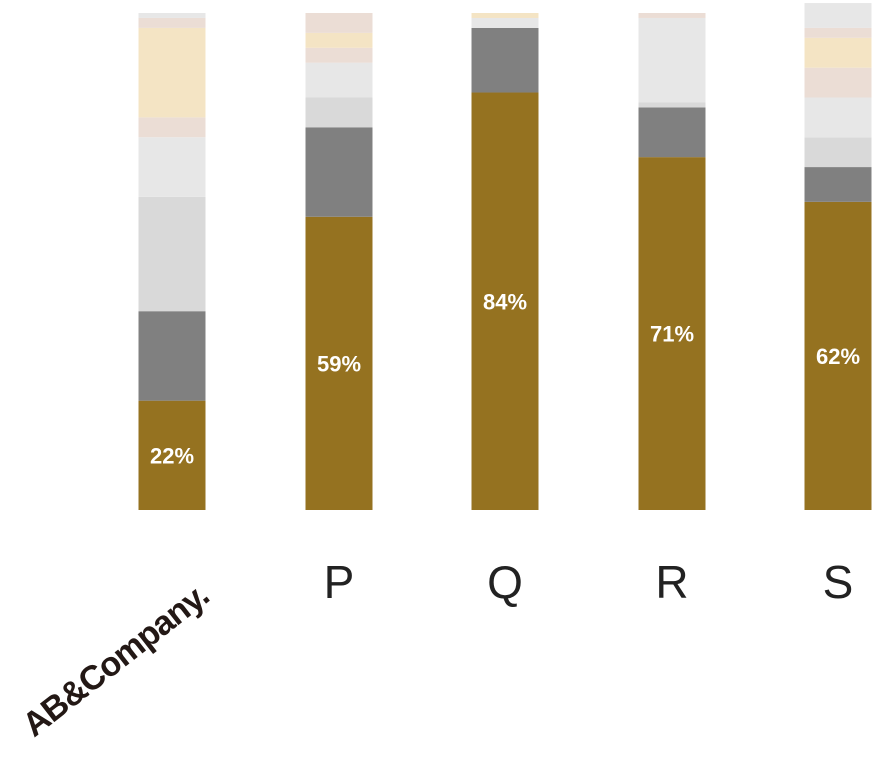 The image size is (874, 757). What do you see at coordinates (838, 582) in the screenshot?
I see `category-label-s: S` at bounding box center [838, 582].